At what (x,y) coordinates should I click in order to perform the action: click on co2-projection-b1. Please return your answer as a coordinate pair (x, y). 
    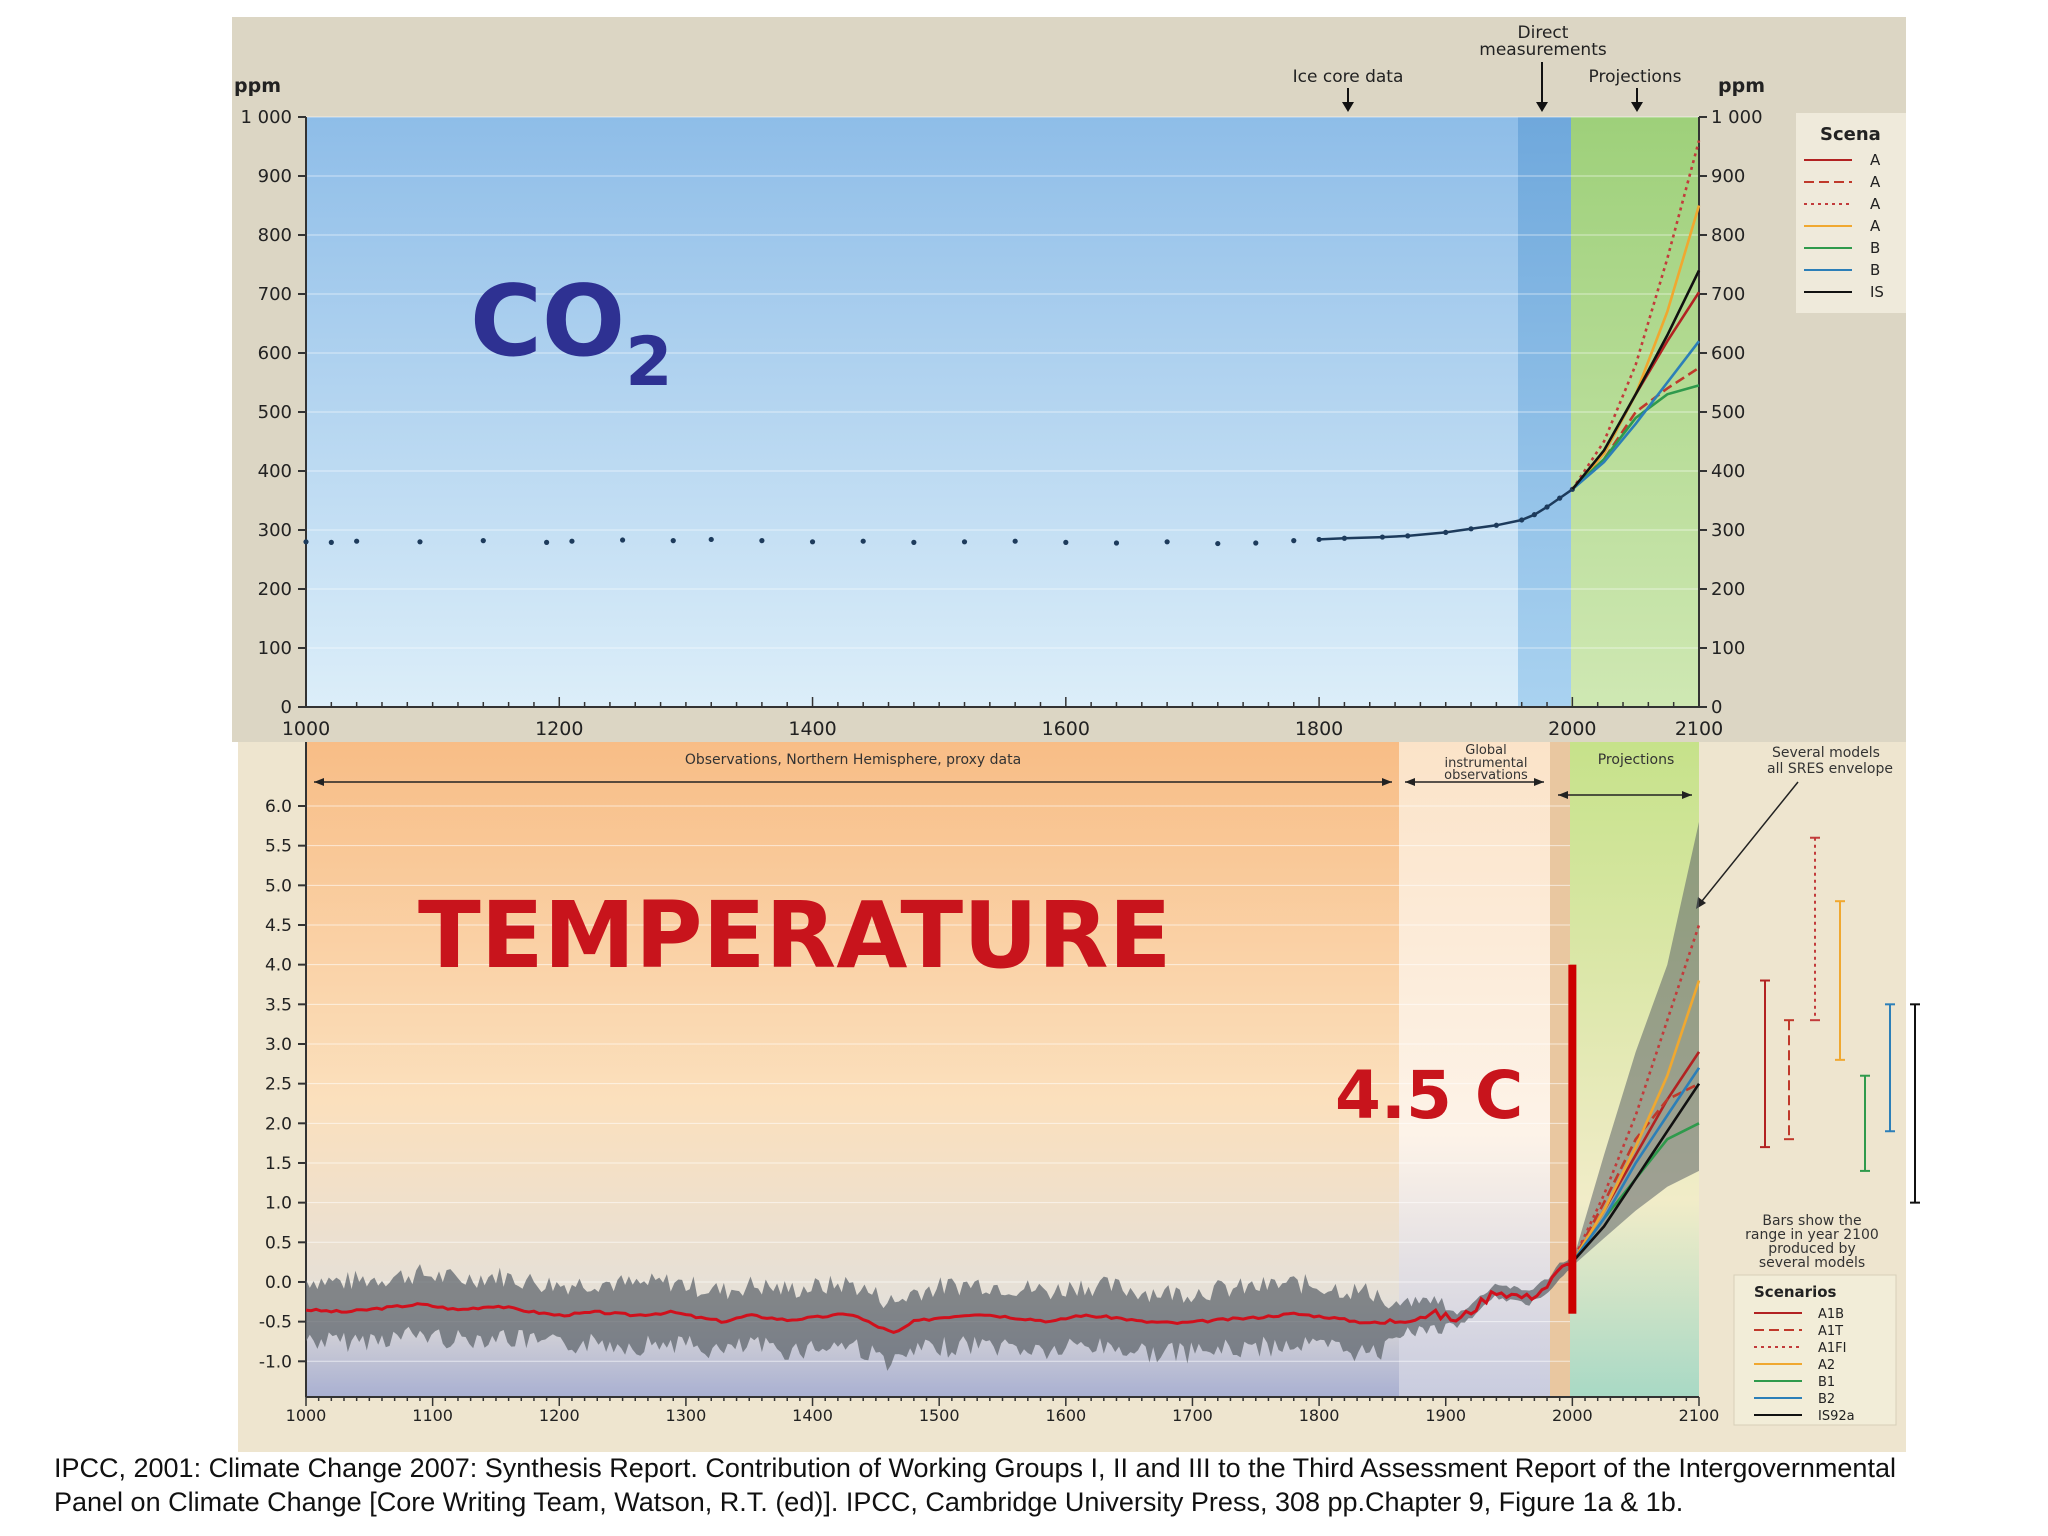
    Looking at the image, I should click on (1635, 437).